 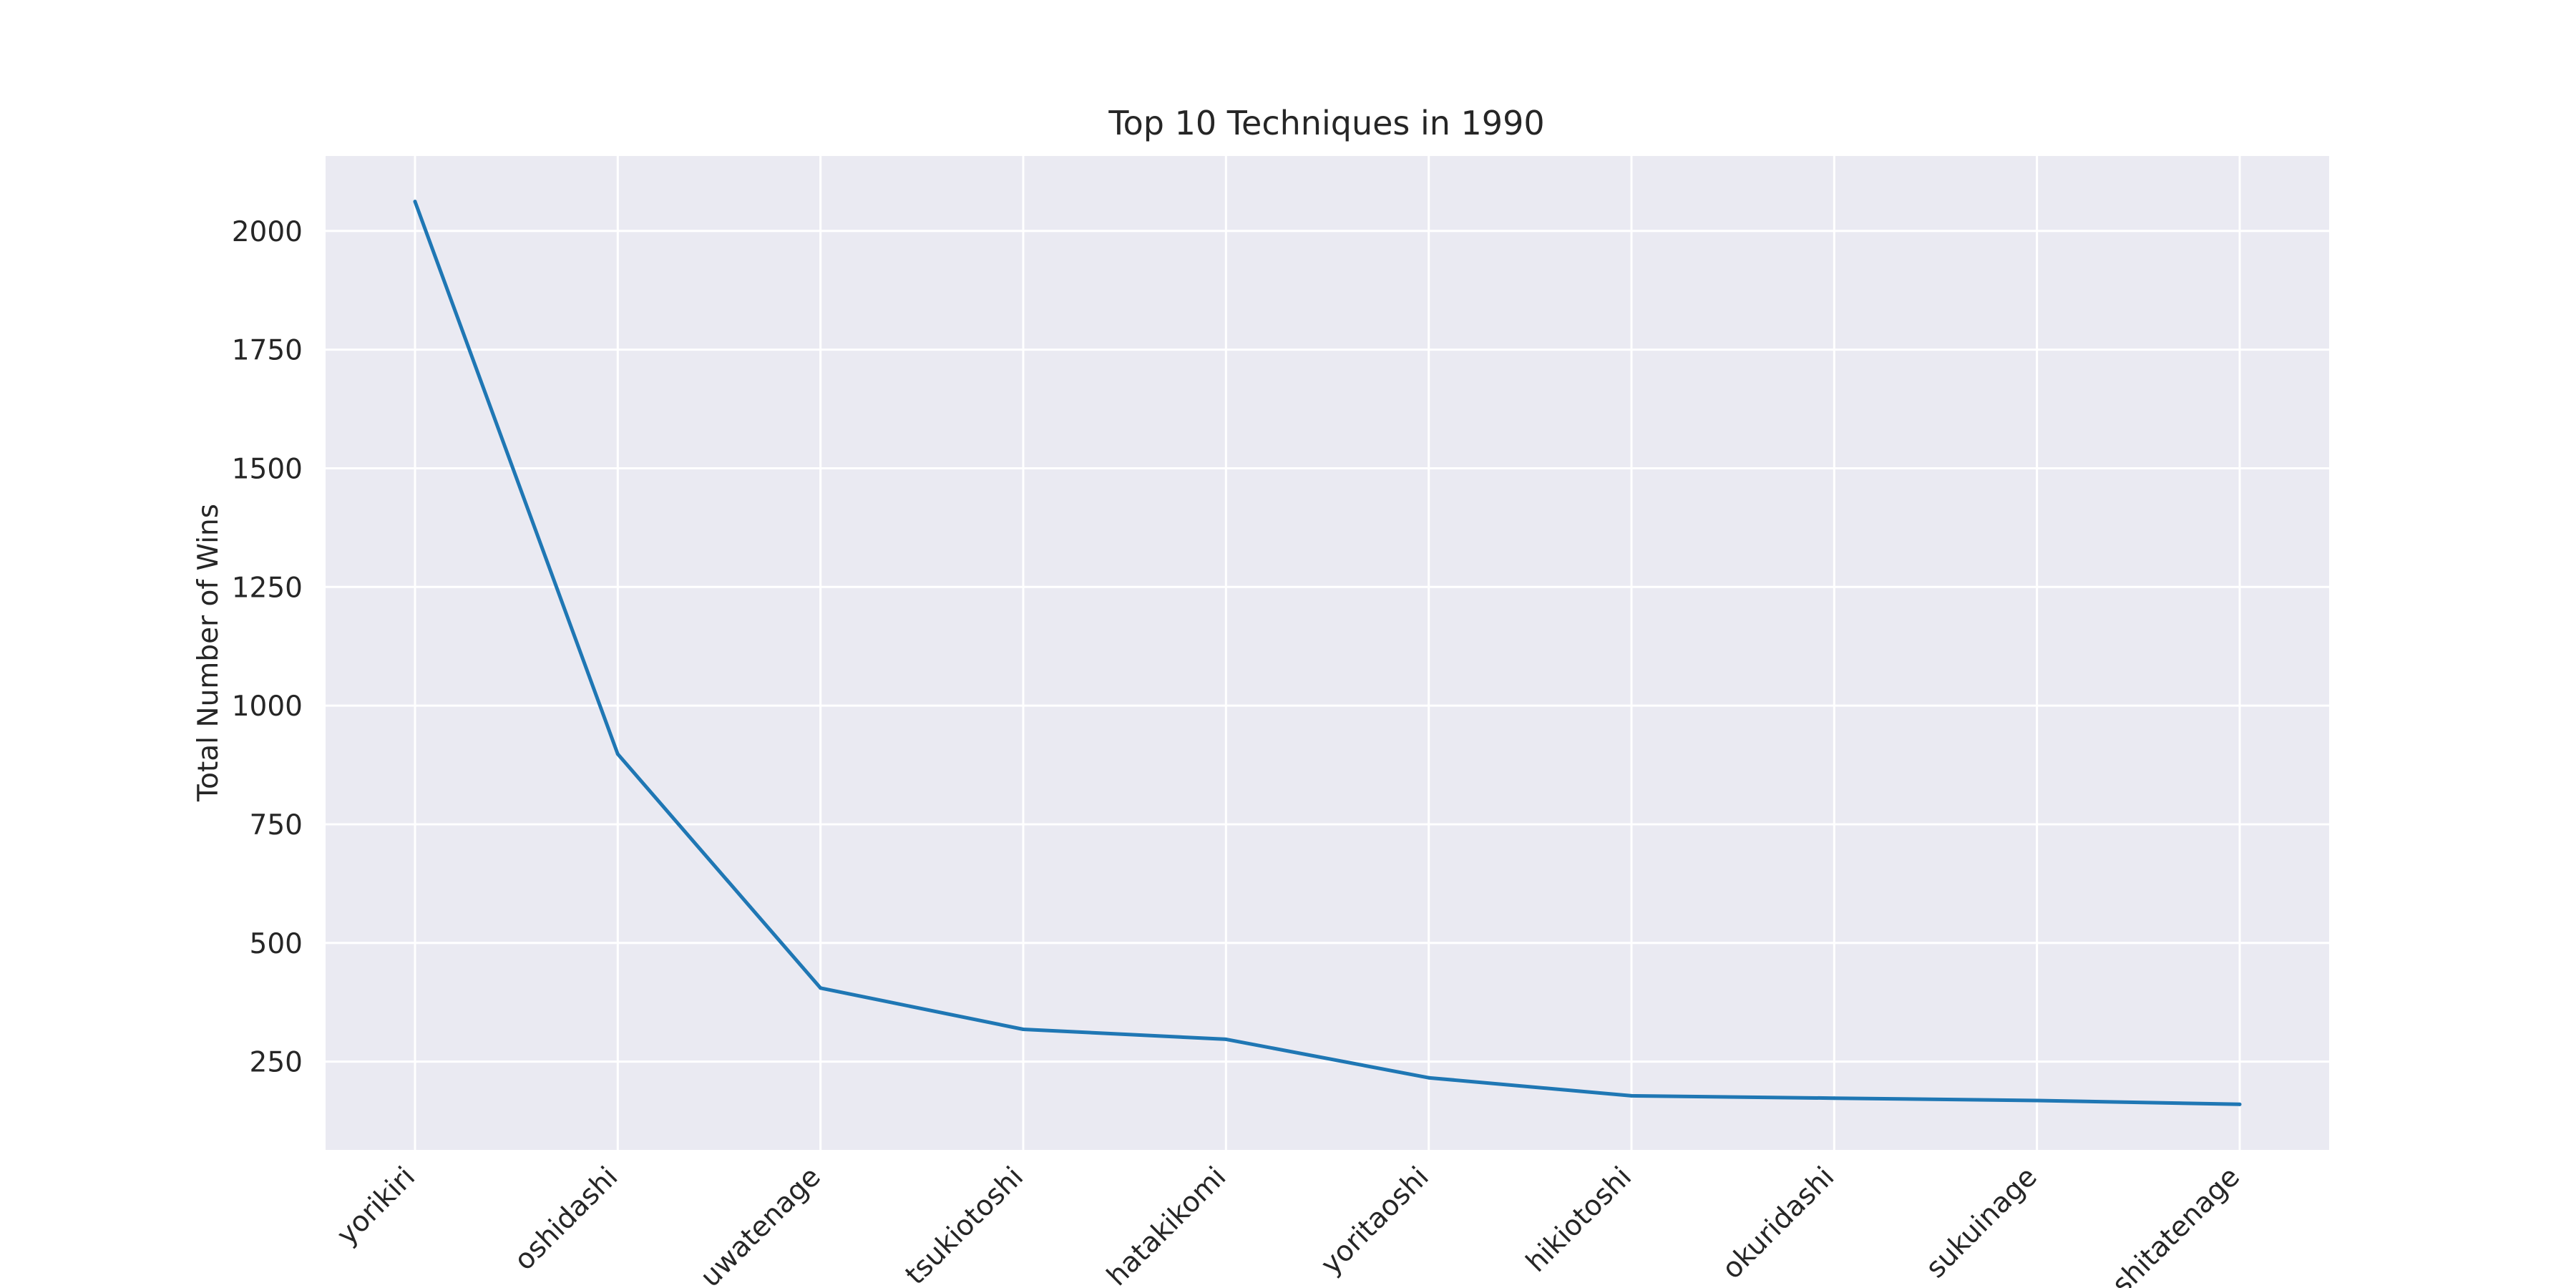 What do you see at coordinates (267, 469) in the screenshot?
I see `y-tick-label: 1500` at bounding box center [267, 469].